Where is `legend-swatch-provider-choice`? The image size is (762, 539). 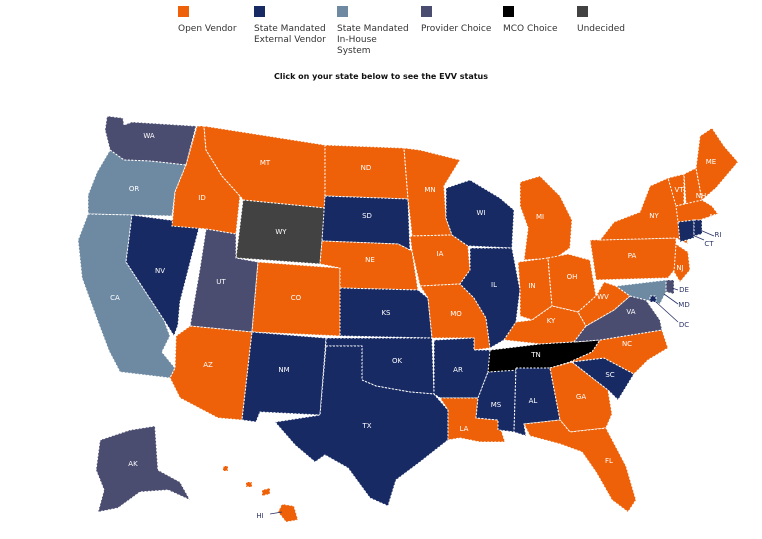 legend-swatch-provider-choice is located at coordinates (426, 11).